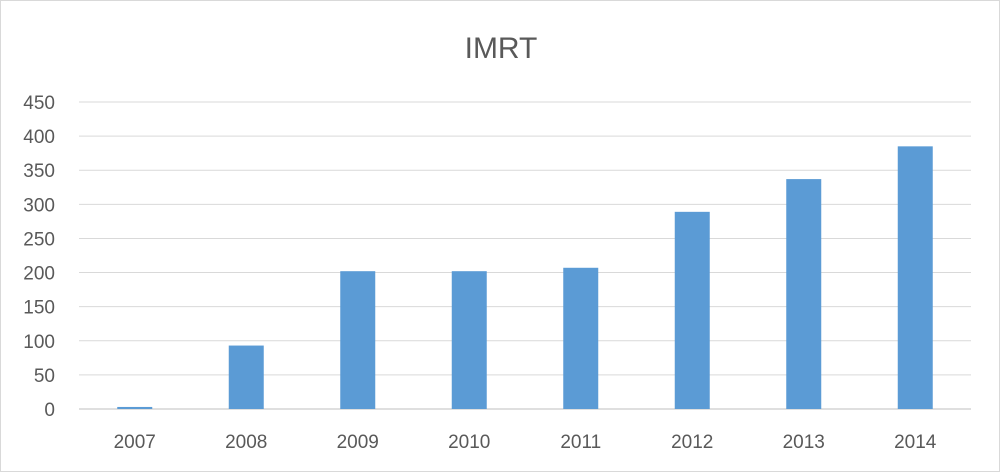 This screenshot has width=1000, height=473. I want to click on x-tick-label: 2011, so click(580, 442).